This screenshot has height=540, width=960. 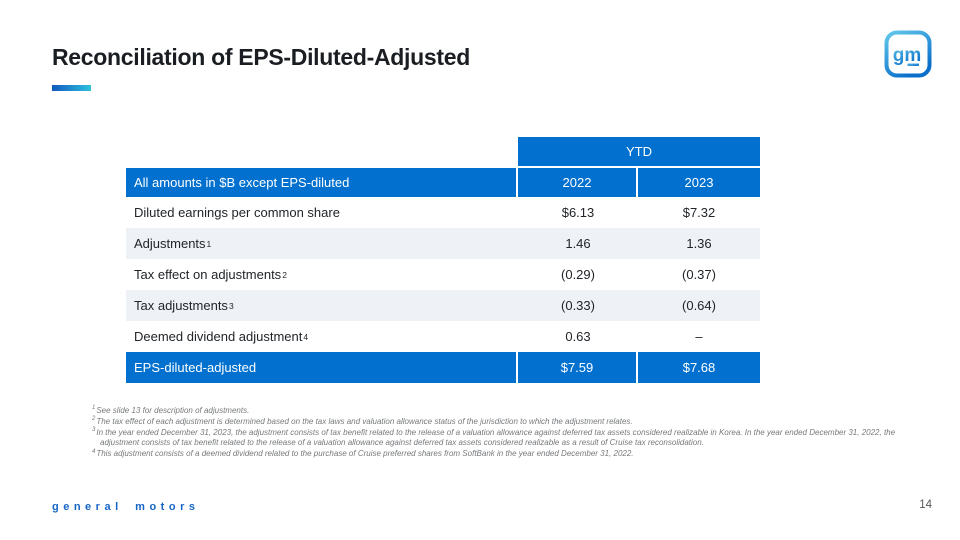 What do you see at coordinates (218, 336) in the screenshot?
I see `row-label-text: Deemed dividend adjustment` at bounding box center [218, 336].